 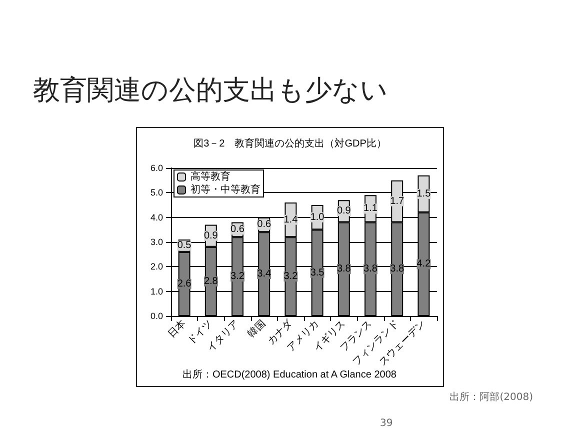 I want to click on x-tick-label: 日本, so click(x=177, y=328).